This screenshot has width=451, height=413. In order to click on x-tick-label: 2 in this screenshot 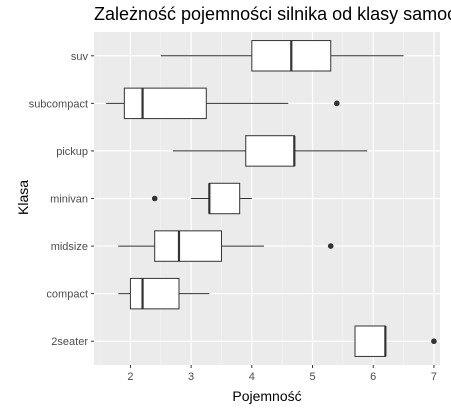, I will do `click(130, 377)`.